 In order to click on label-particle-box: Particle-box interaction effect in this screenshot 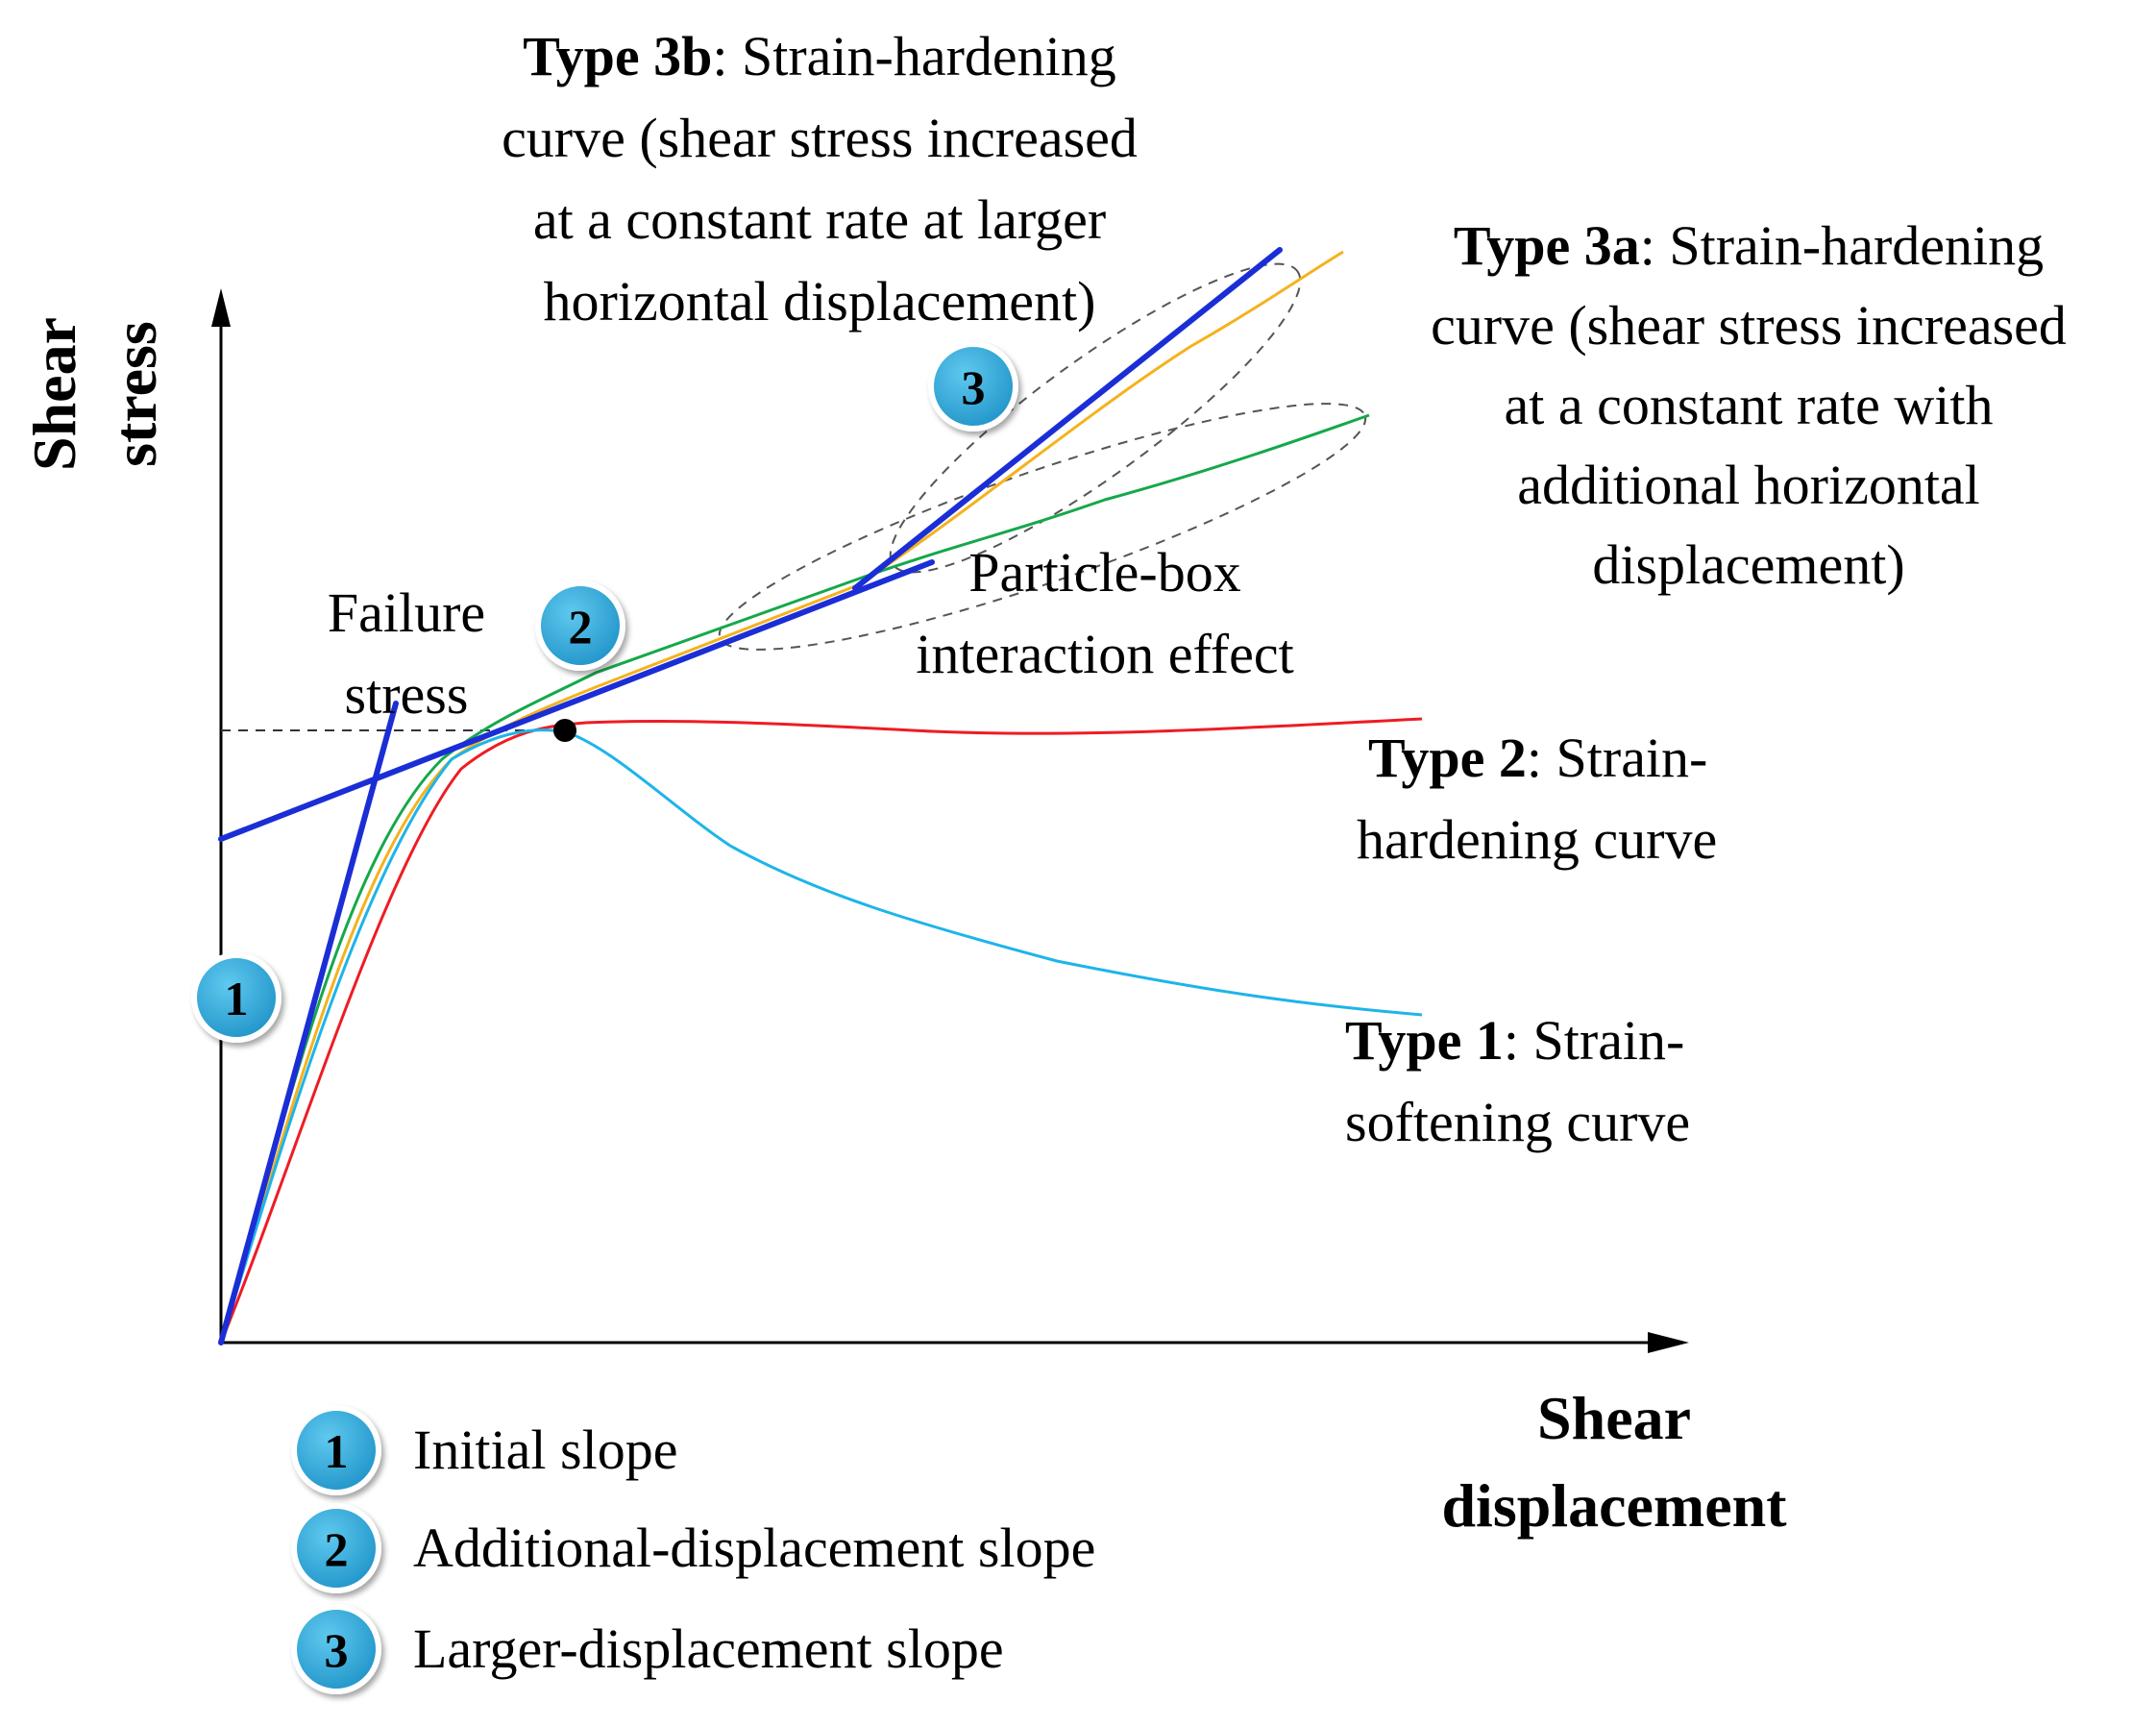, I will do `click(1104, 613)`.